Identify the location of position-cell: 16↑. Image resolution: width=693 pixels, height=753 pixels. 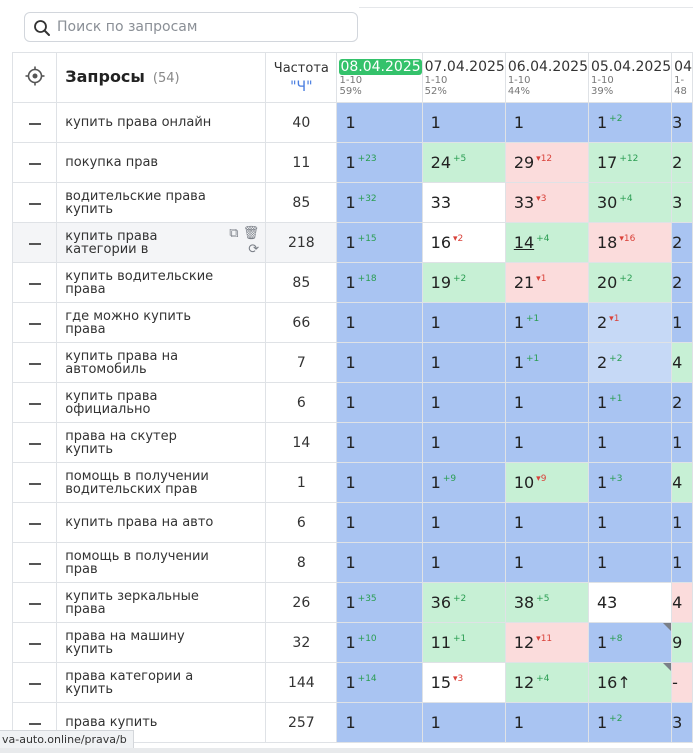
(630, 682).